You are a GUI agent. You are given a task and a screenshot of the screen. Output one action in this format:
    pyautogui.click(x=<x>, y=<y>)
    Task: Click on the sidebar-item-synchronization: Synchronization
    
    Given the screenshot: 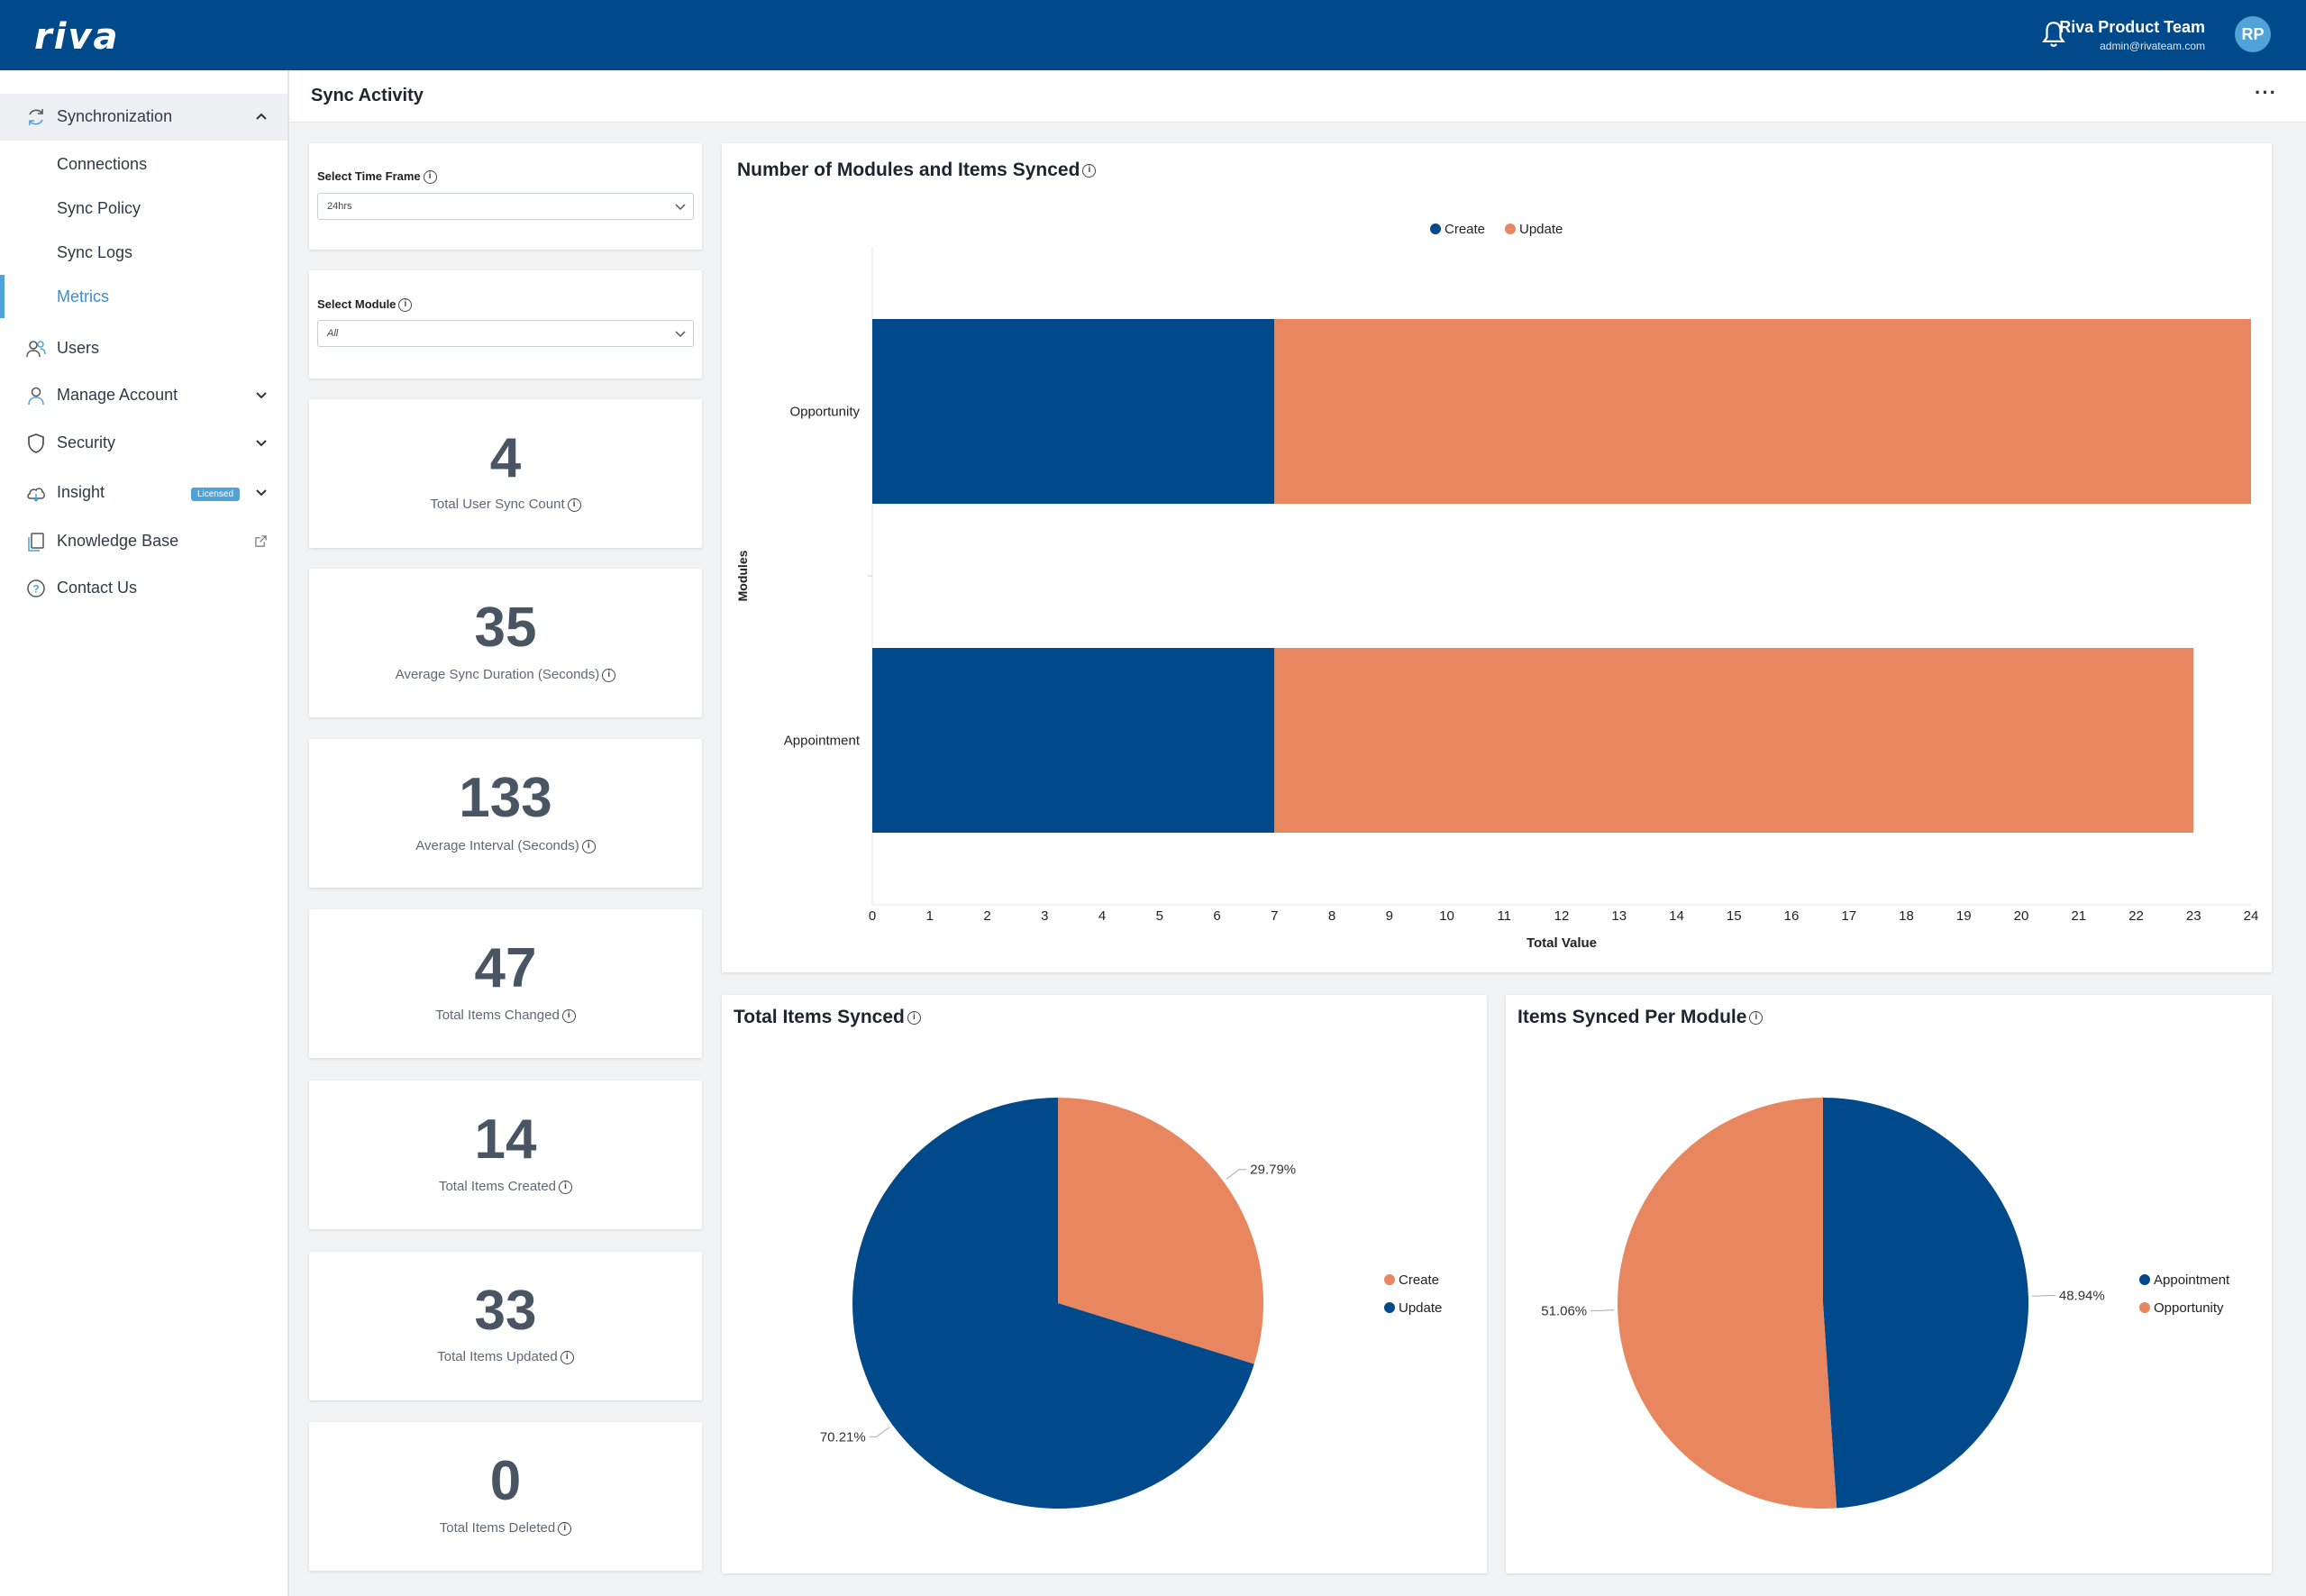 What is the action you would take?
    pyautogui.click(x=143, y=118)
    